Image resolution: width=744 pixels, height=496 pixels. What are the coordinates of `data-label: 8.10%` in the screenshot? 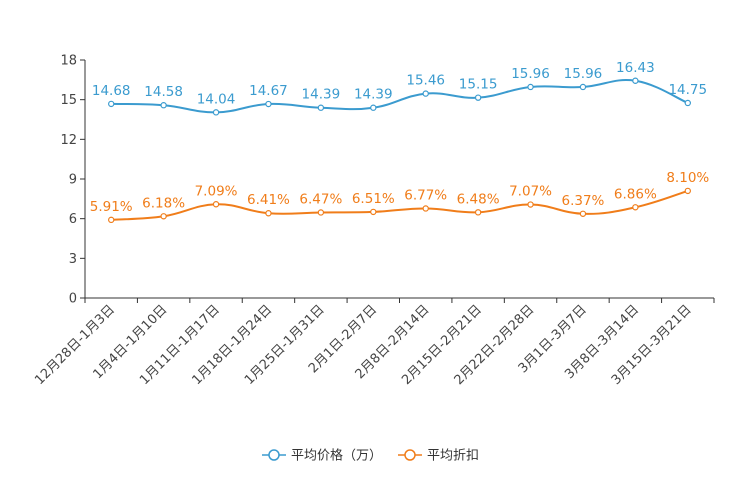 It's located at (687, 178).